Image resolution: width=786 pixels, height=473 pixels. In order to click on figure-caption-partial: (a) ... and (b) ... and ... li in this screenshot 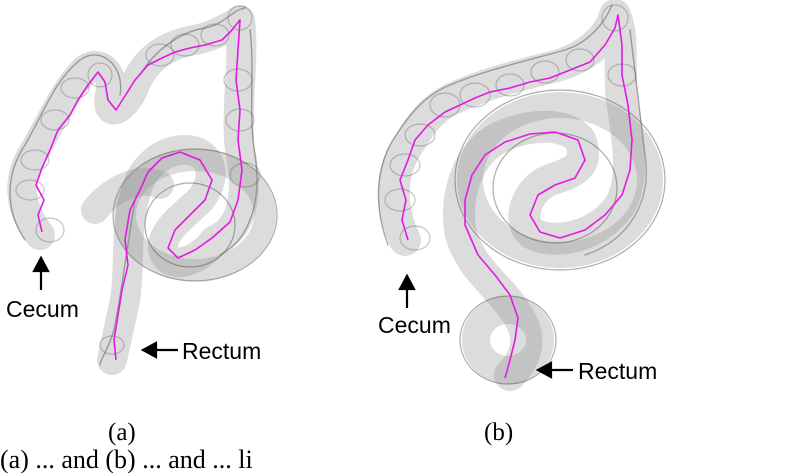, I will do `click(126, 460)`.